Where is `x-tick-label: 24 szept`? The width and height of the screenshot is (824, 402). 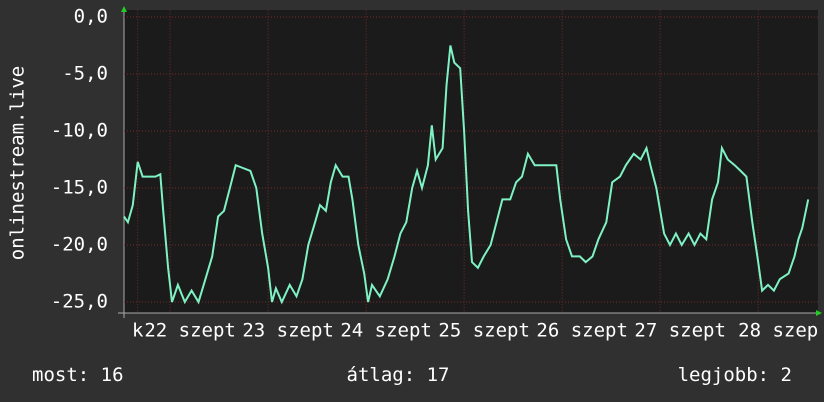 x-tick-label: 24 szept is located at coordinates (386, 331).